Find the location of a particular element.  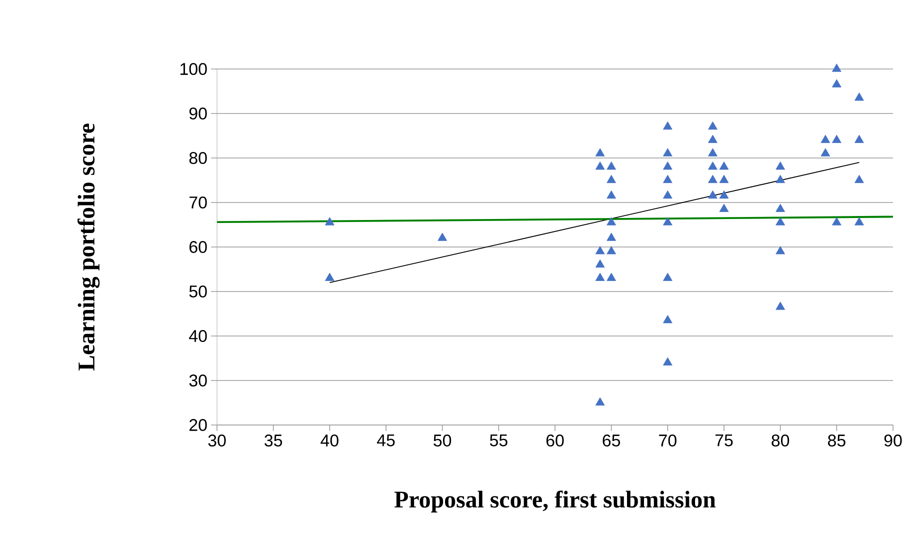

y-tick-label: 100 is located at coordinates (193, 68).